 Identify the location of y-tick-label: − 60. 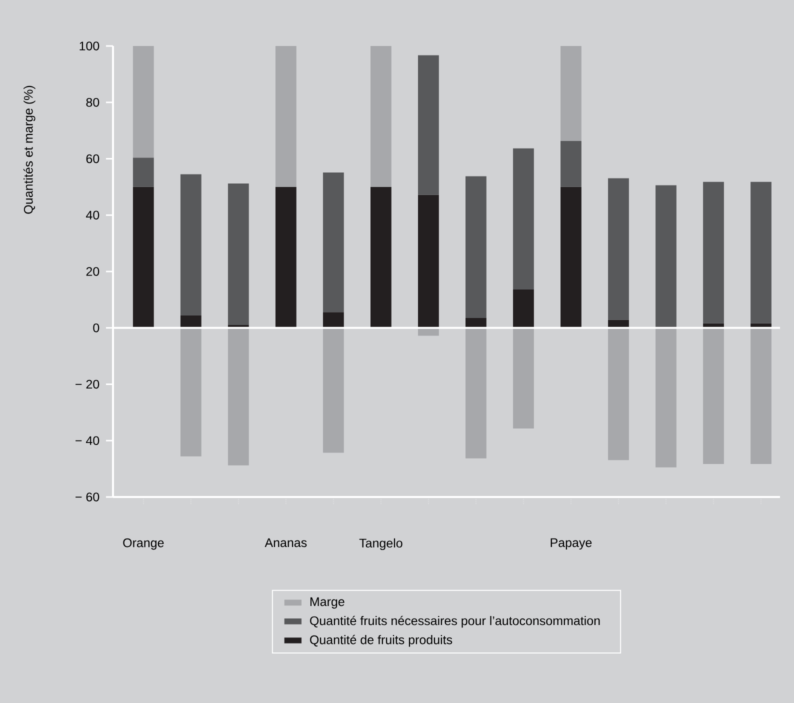
(88, 497).